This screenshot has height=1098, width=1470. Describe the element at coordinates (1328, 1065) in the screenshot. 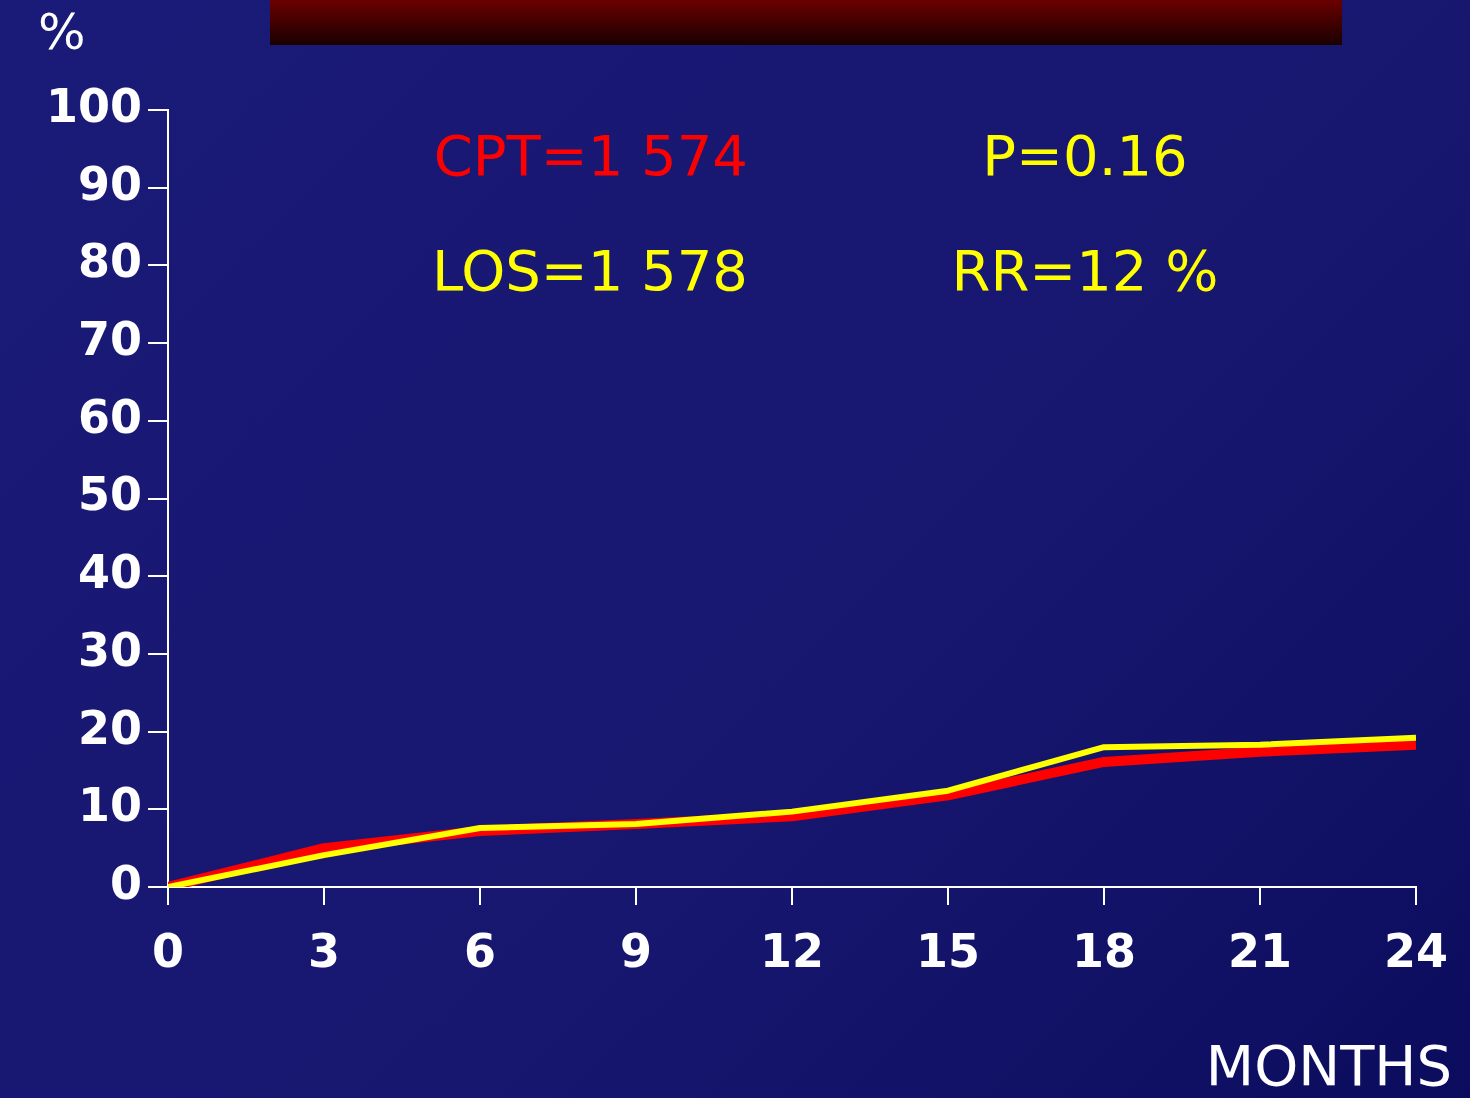

I see `x-axis-title: MONTHS` at that location.